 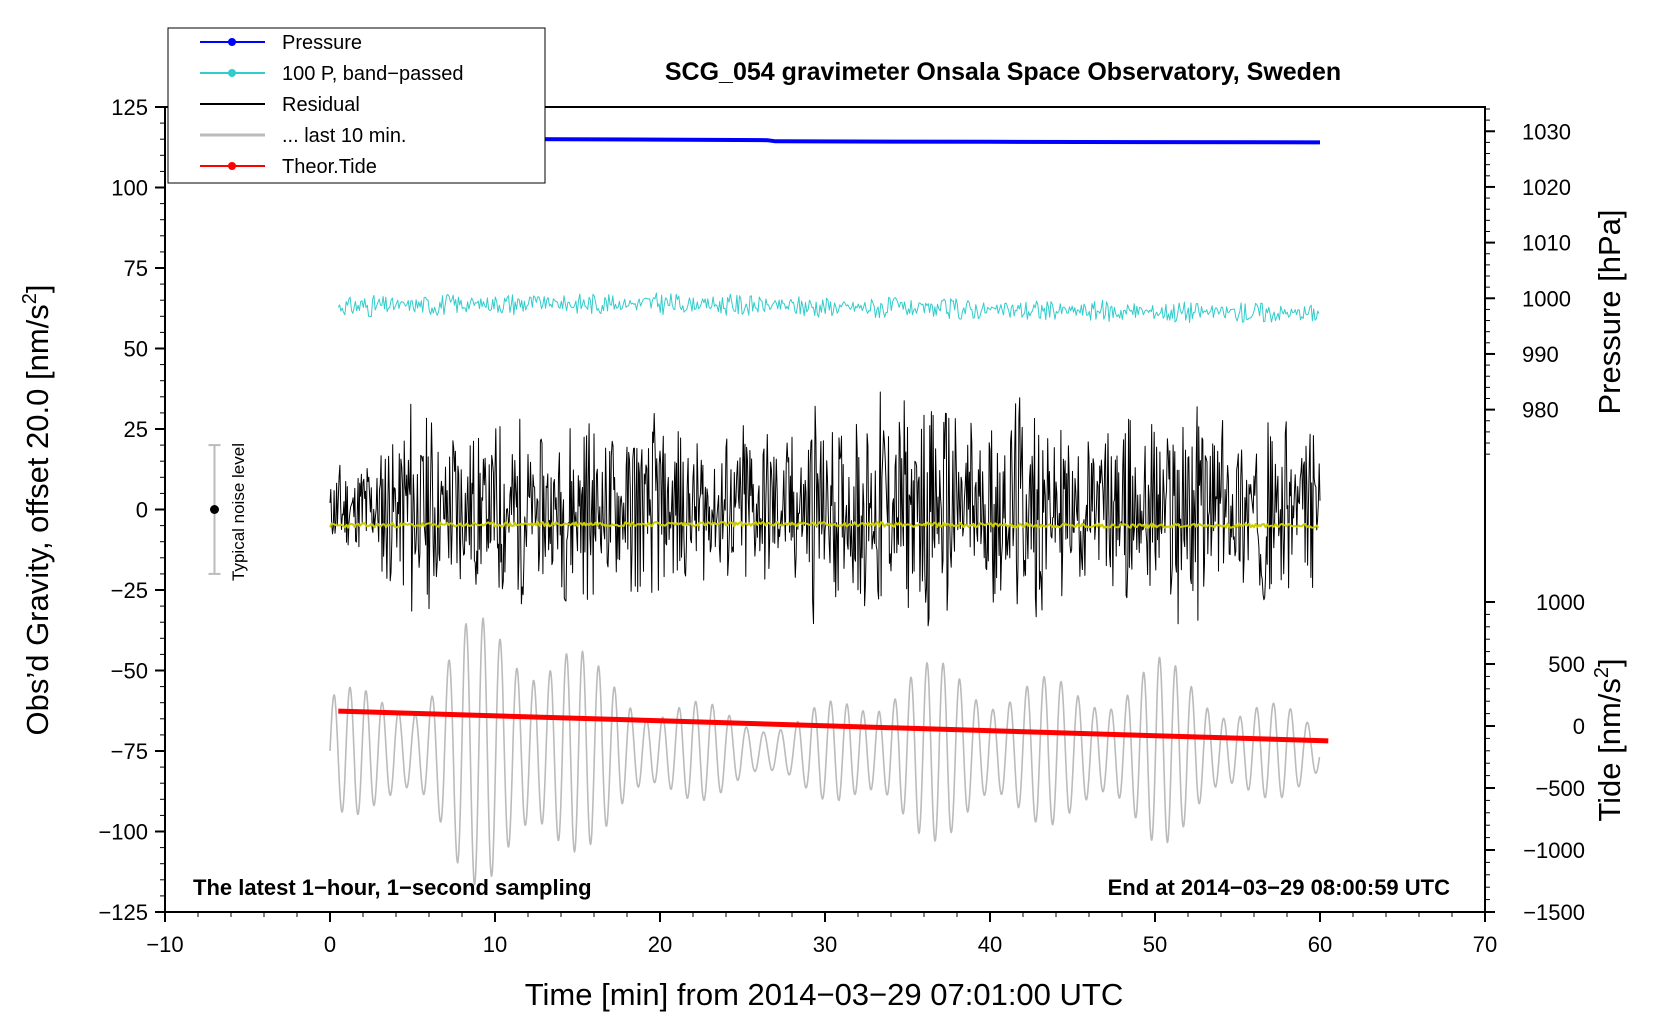 What do you see at coordinates (1540, 410) in the screenshot?
I see `pressure-tick-label: 980` at bounding box center [1540, 410].